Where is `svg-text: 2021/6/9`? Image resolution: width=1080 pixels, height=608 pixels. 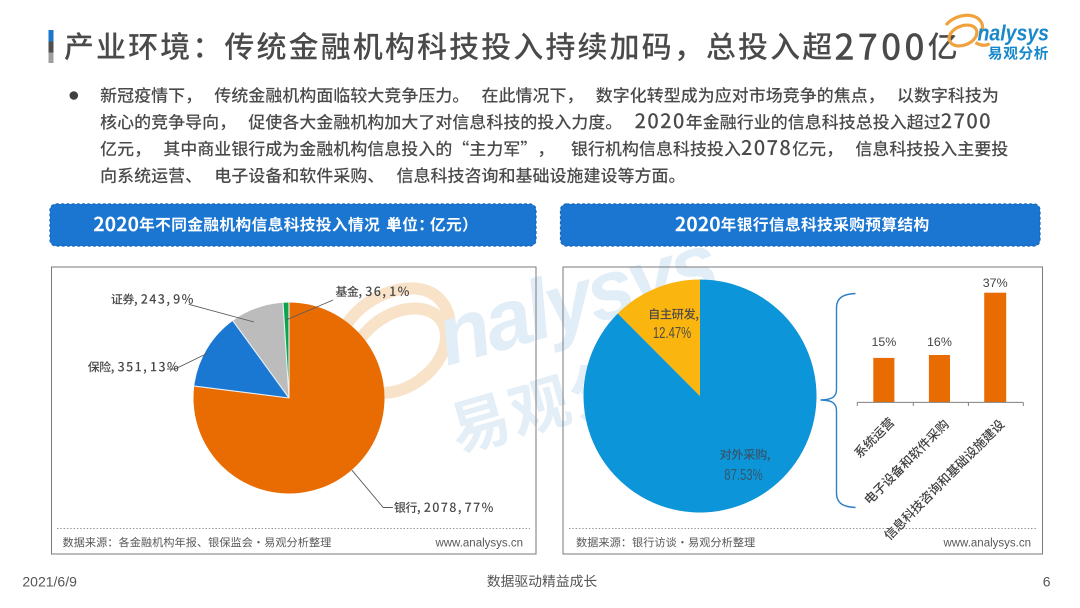
svg-text: 2021/6/9 is located at coordinates (49, 581).